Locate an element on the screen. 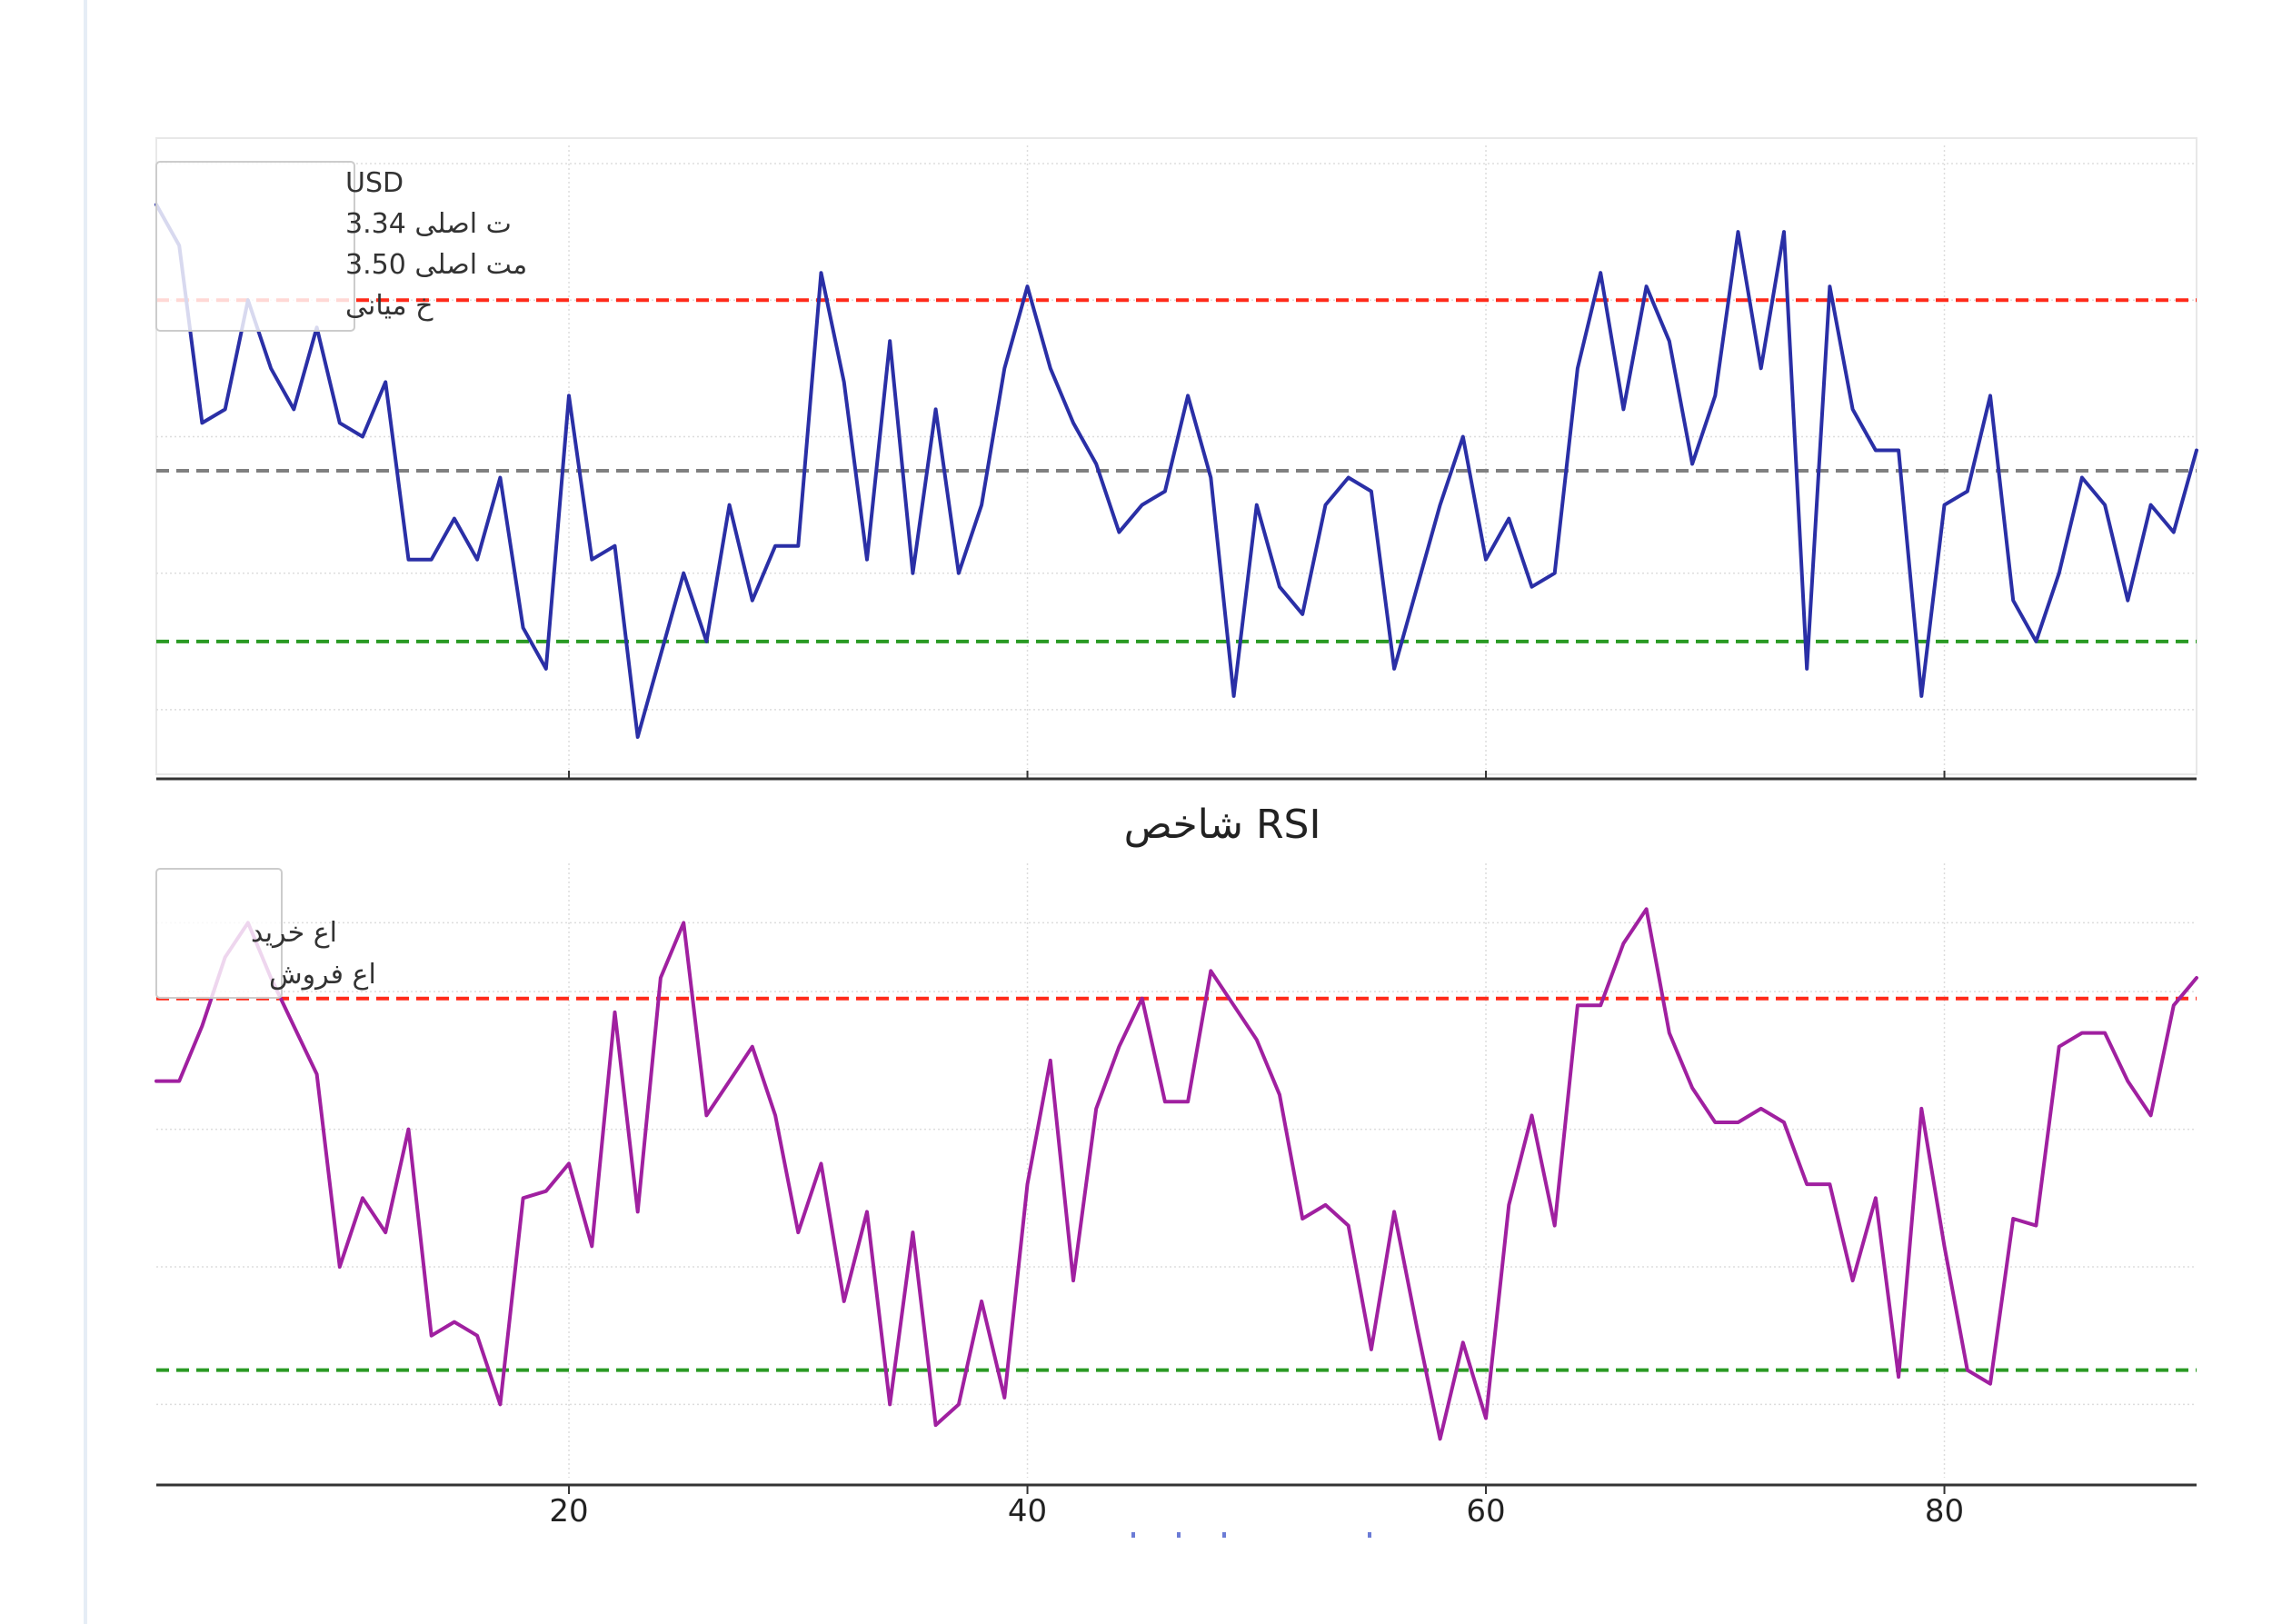 This screenshot has width=2272, height=1624. rsi-legend-entry: اع خرید is located at coordinates (294, 933).